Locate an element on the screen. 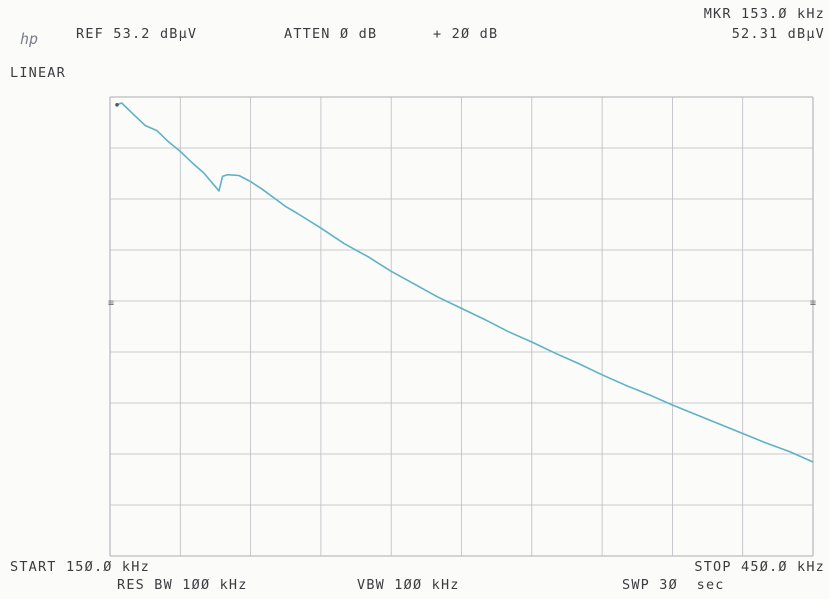  hp-logo-icon: hp is located at coordinates (29, 39).